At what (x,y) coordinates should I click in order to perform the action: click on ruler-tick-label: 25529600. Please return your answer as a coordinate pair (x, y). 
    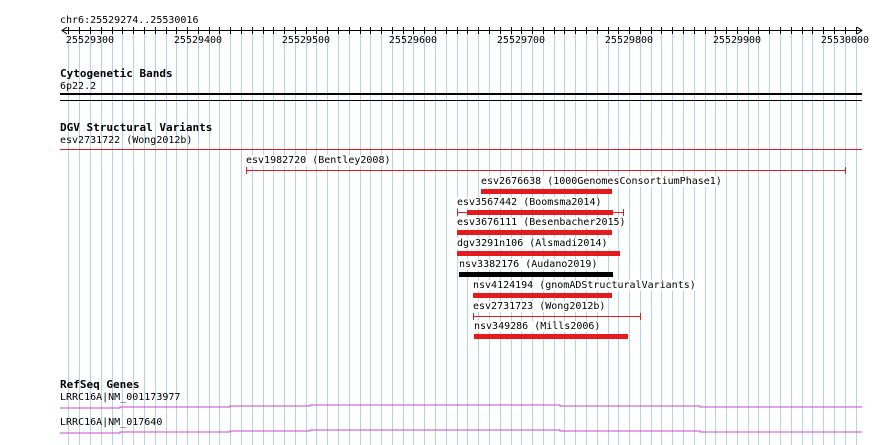
    Looking at the image, I should click on (413, 40).